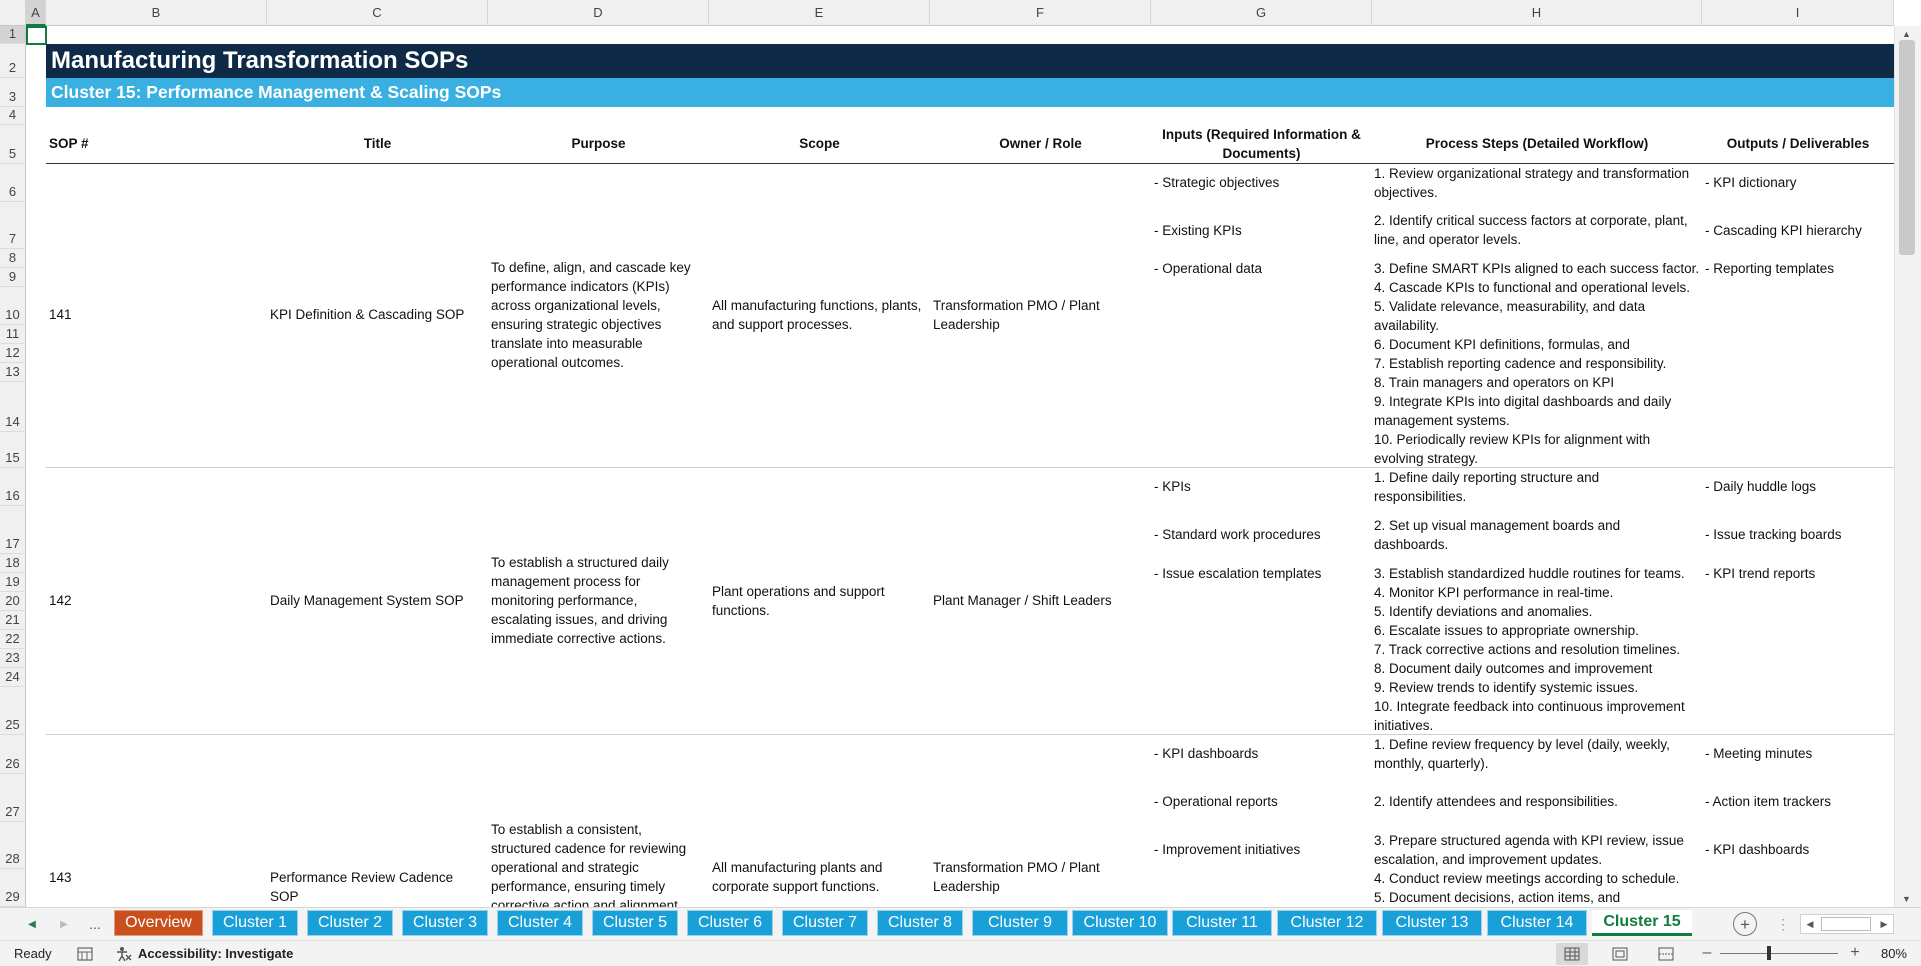 The image size is (1921, 966). What do you see at coordinates (13, 582) in the screenshot?
I see `row-header: 19` at bounding box center [13, 582].